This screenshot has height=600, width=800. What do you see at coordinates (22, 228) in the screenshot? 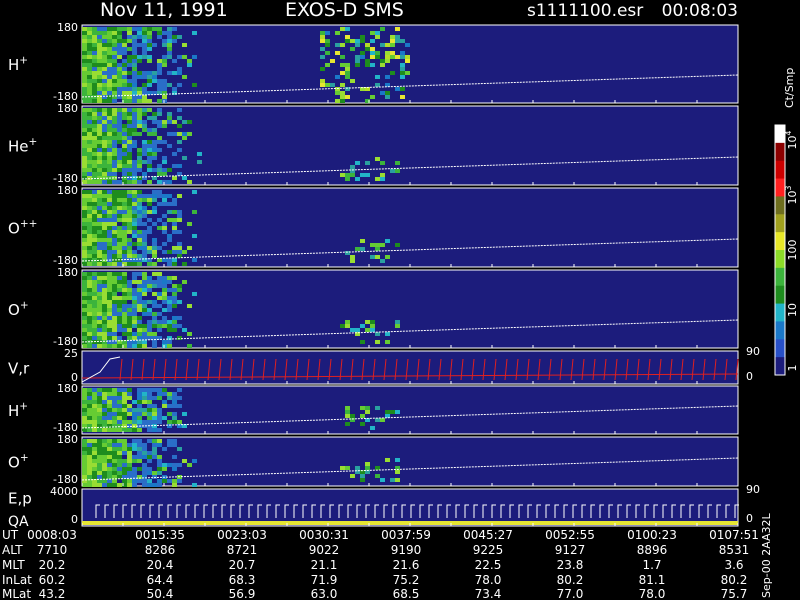
I see `panel-label: O++` at bounding box center [22, 228].